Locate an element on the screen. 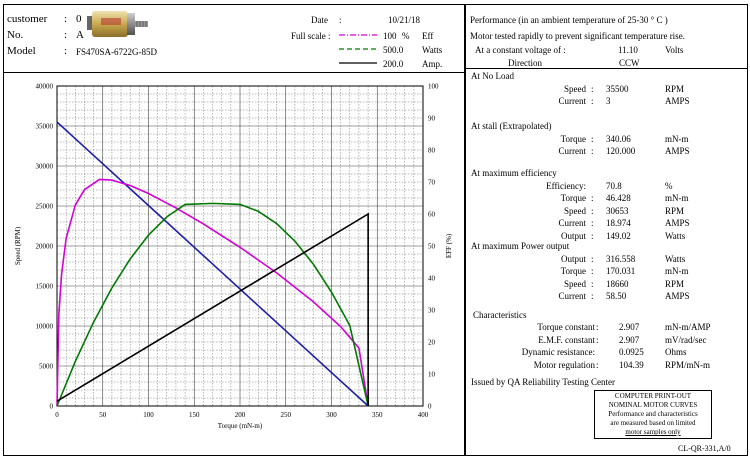 Image resolution: width=750 pixels, height=462 pixels. model-sep: : is located at coordinates (66, 51).